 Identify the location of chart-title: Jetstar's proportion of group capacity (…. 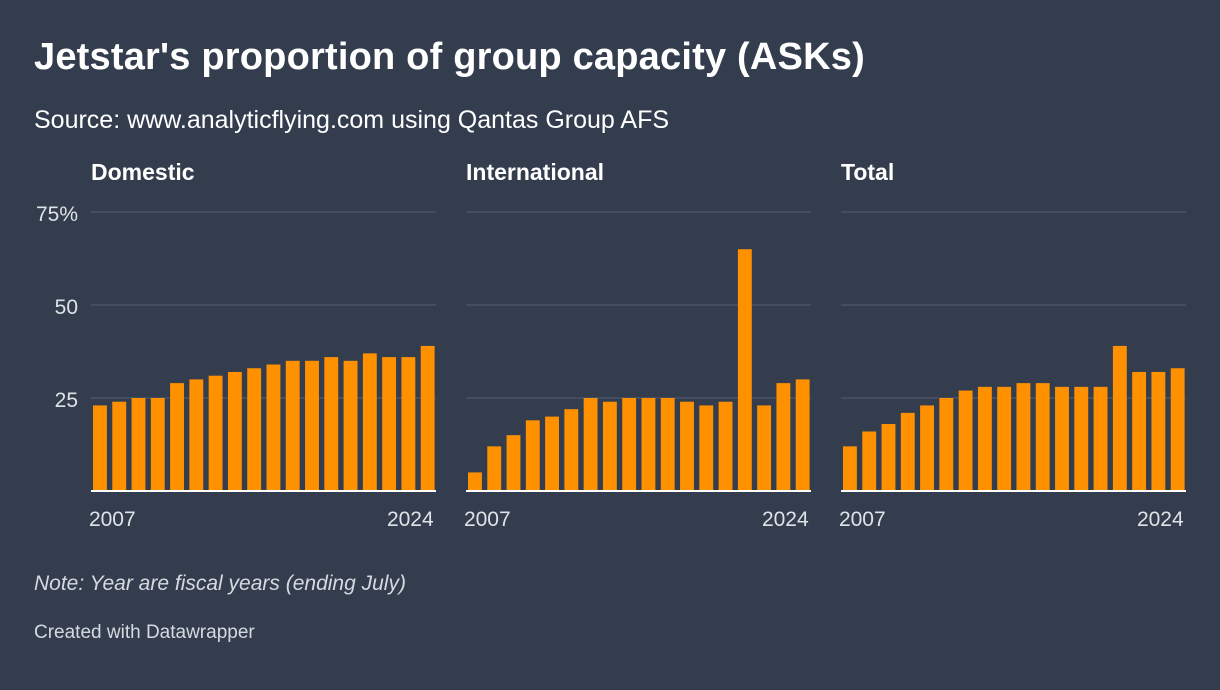
(449, 57).